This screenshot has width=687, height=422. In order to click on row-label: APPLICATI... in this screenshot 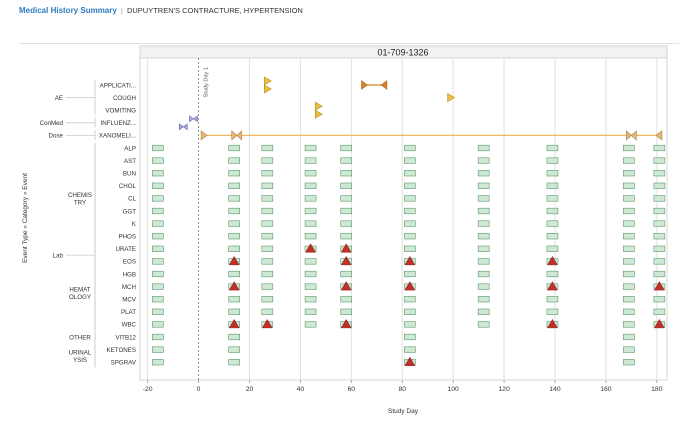, I will do `click(118, 85)`.